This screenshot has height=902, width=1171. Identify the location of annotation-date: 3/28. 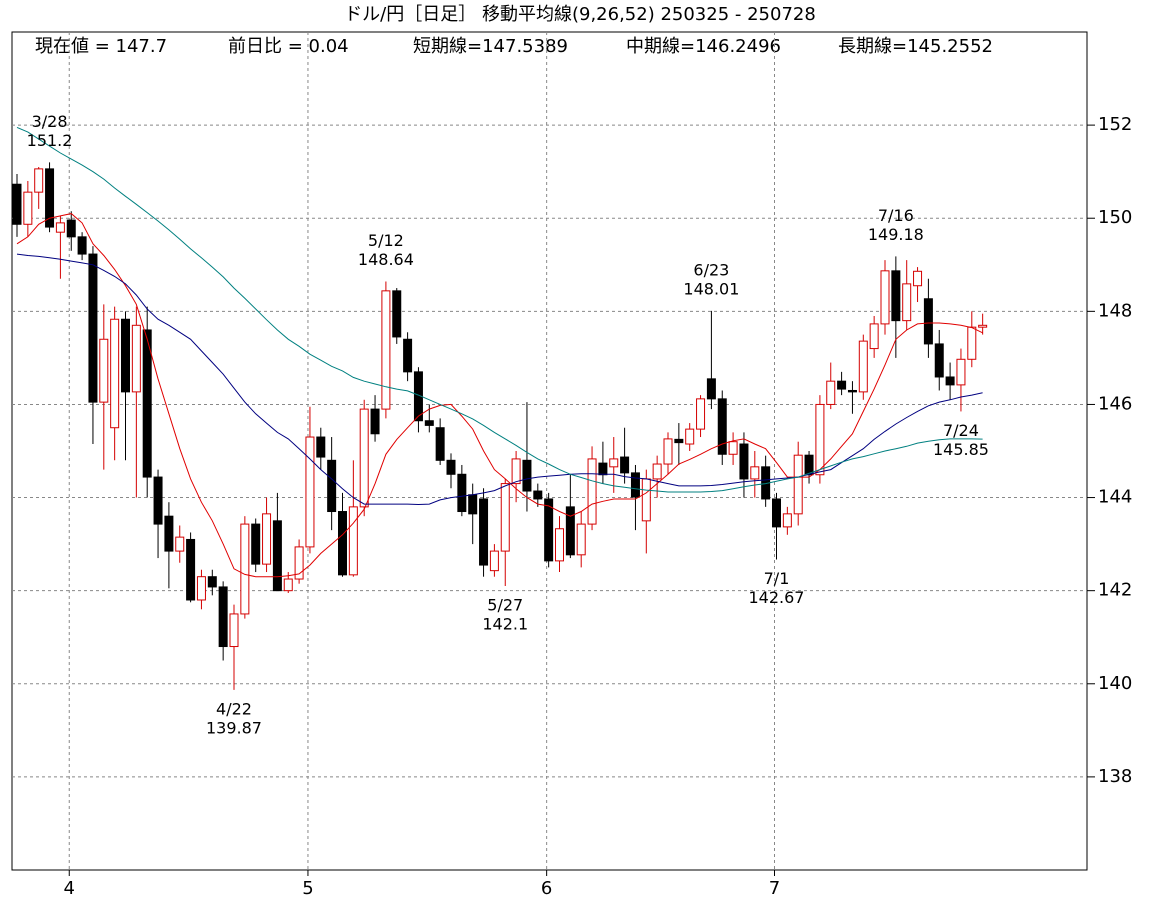
(50, 121).